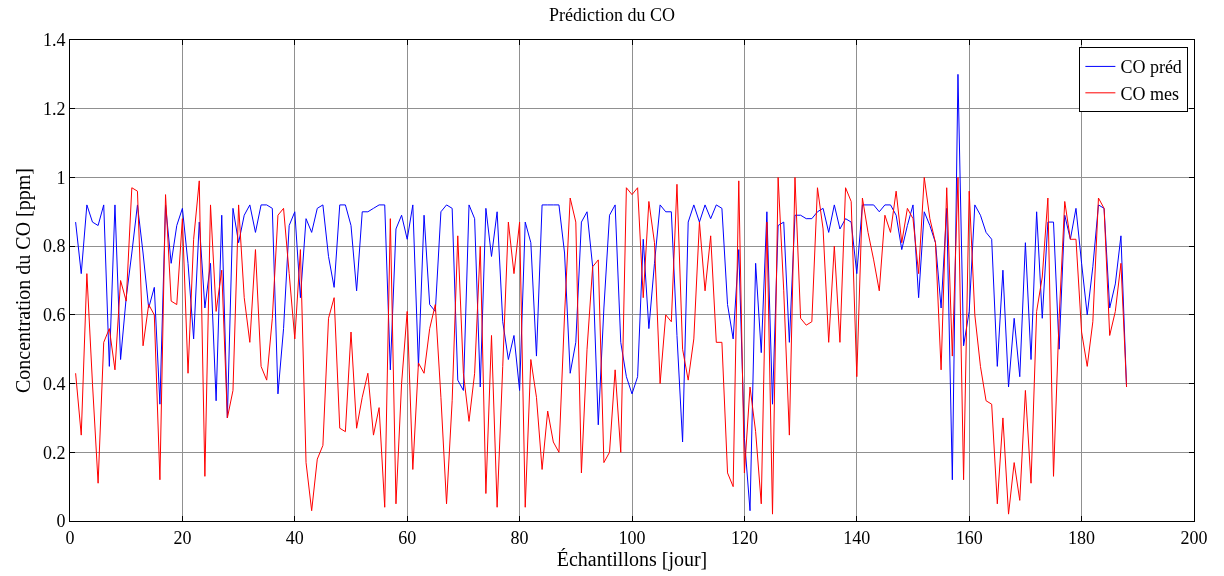 Image resolution: width=1224 pixels, height=576 pixels. Describe the element at coordinates (24, 280) in the screenshot. I see `y-axis-title: Concentration du CO [ppm]` at that location.